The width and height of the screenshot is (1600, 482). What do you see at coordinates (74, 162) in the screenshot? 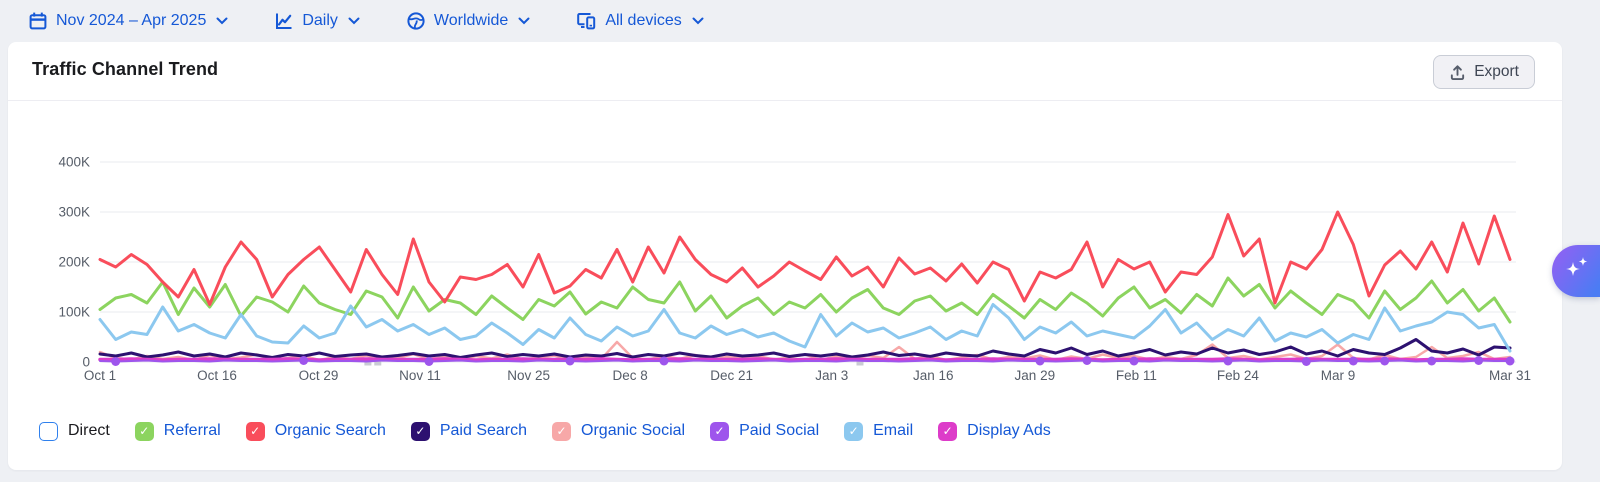
I see `svg-text: 400K` at bounding box center [74, 162].